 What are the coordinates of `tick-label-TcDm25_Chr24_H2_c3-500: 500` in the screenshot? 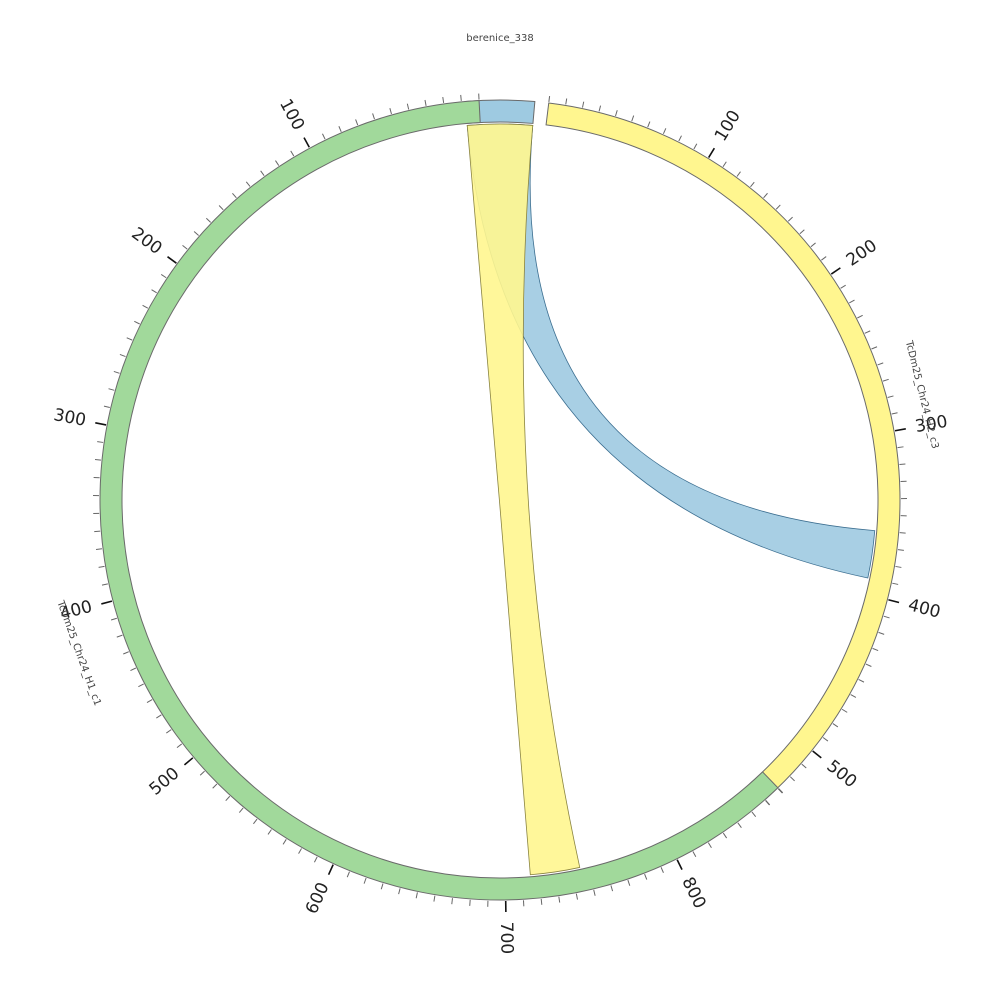 It's located at (842, 774).